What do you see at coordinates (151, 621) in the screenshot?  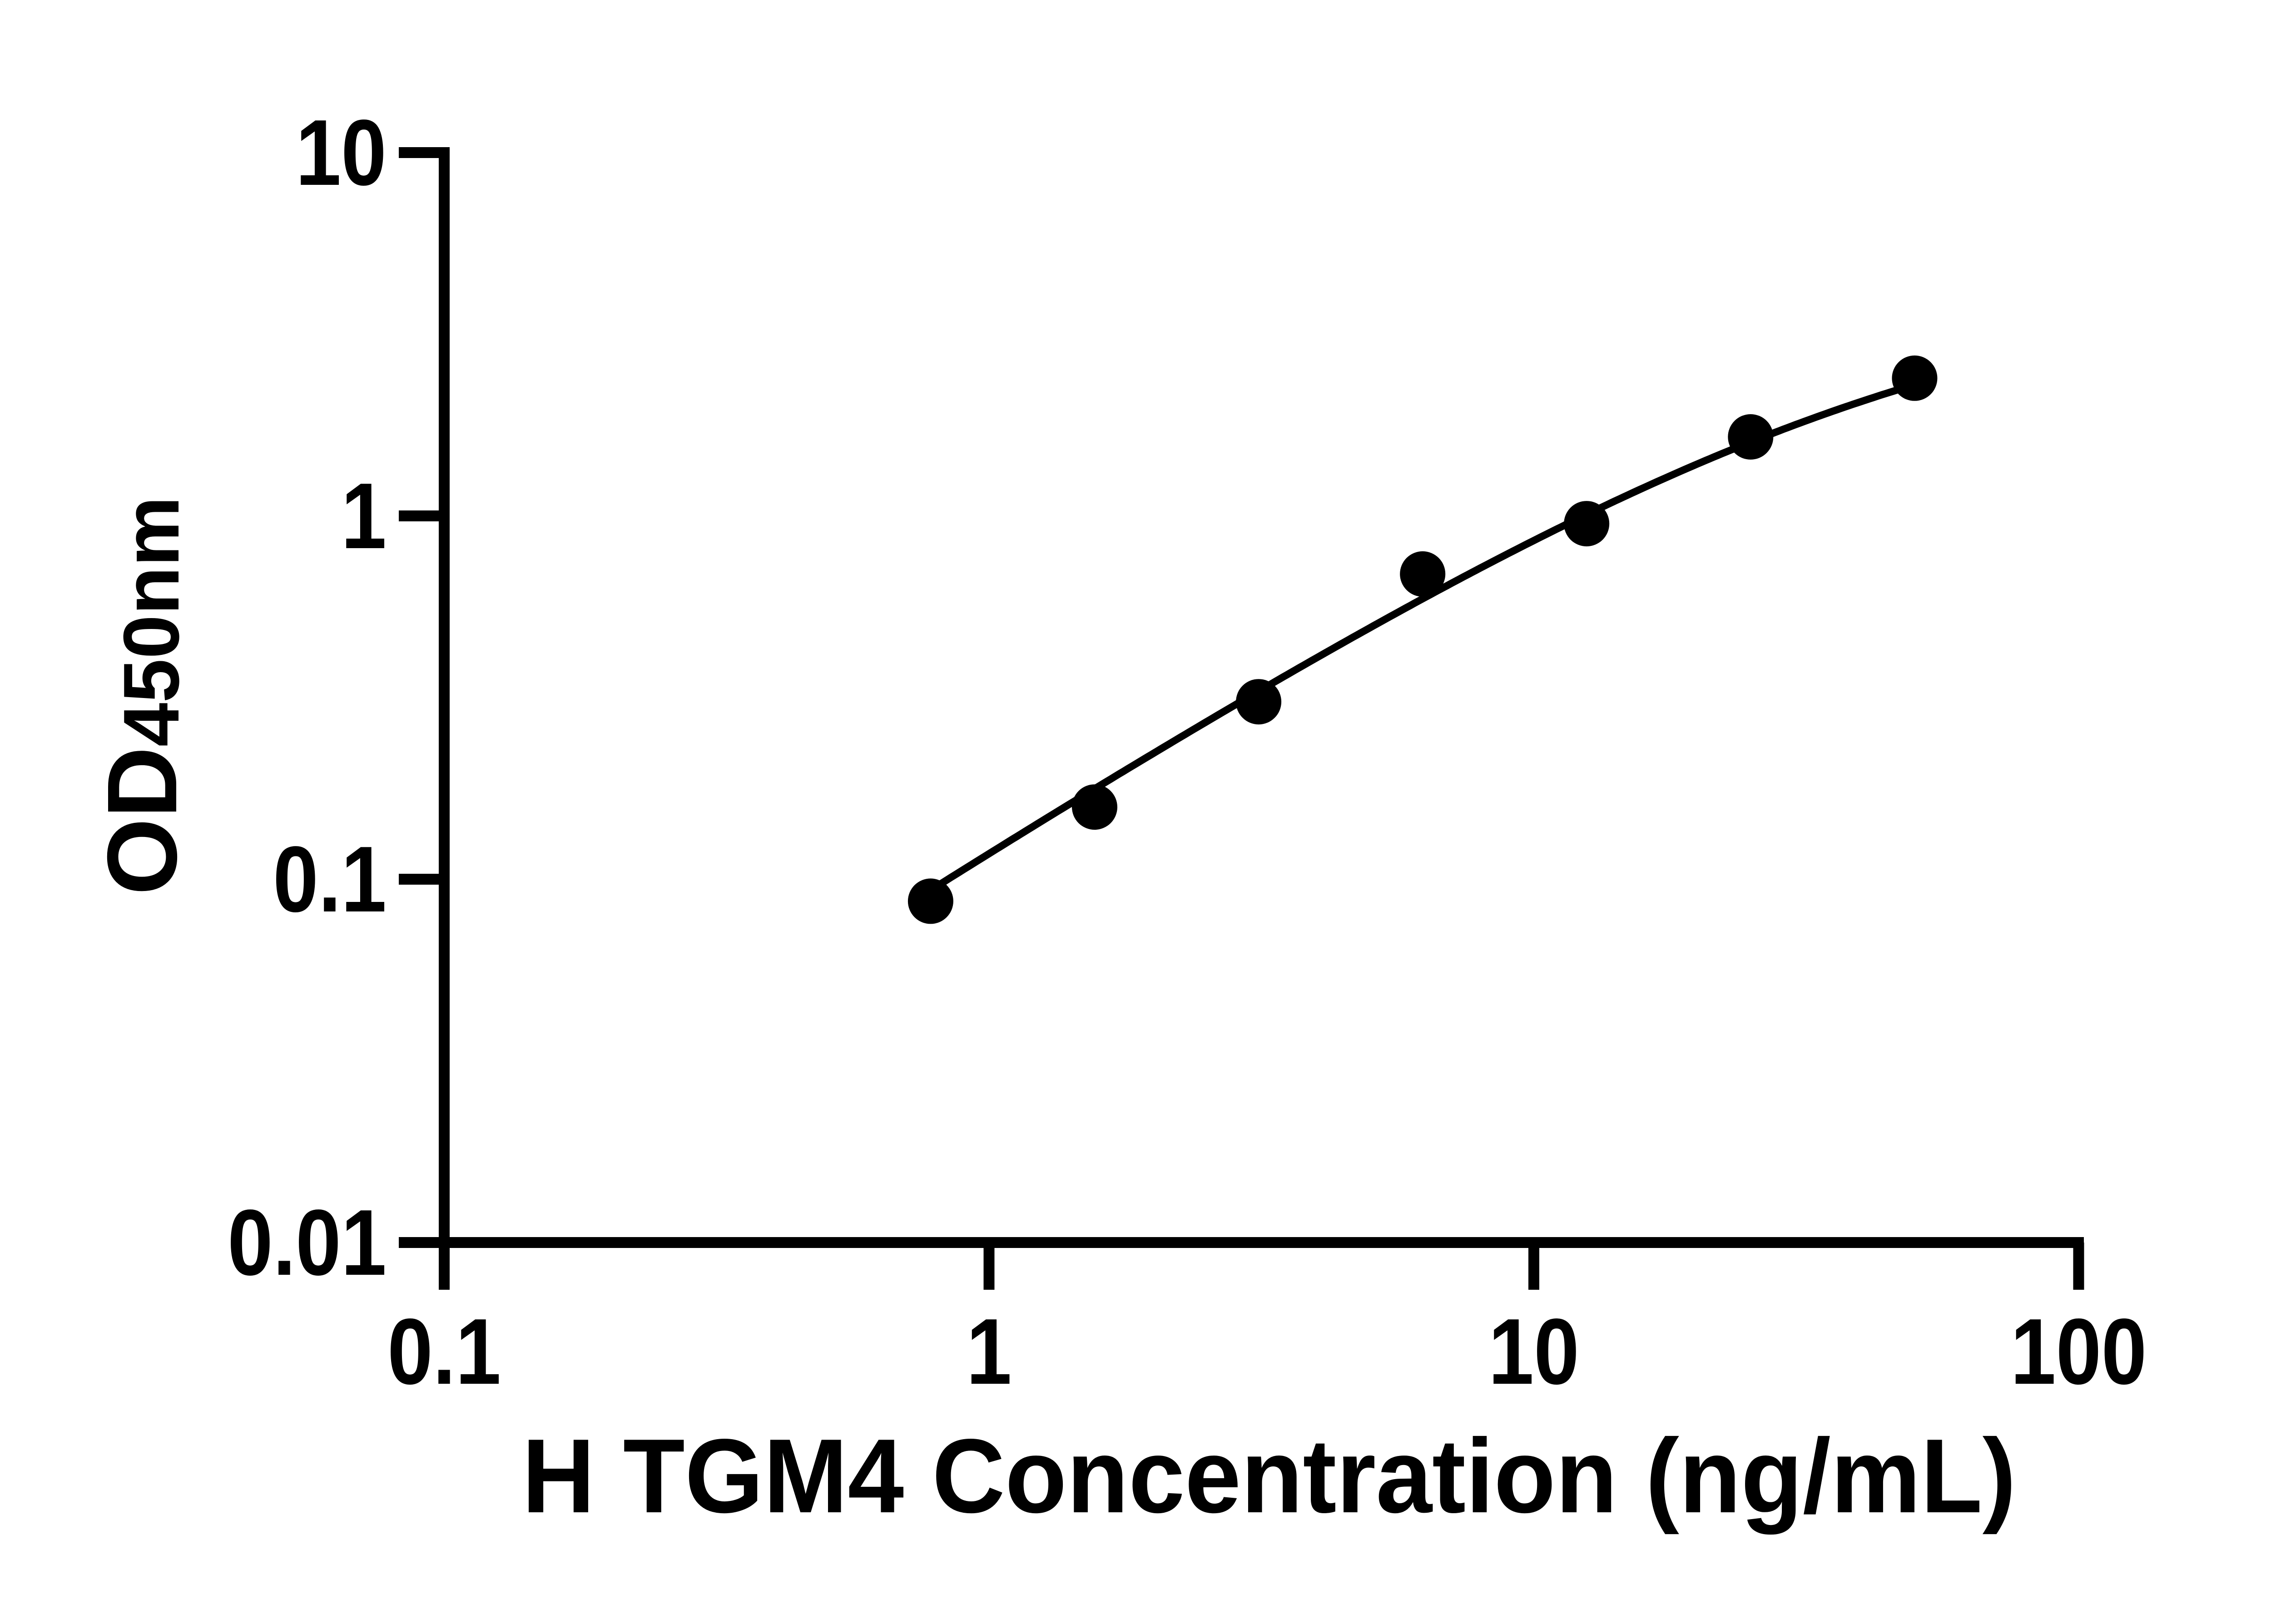 I see `y-axis-title-subscript: 450nm` at bounding box center [151, 621].